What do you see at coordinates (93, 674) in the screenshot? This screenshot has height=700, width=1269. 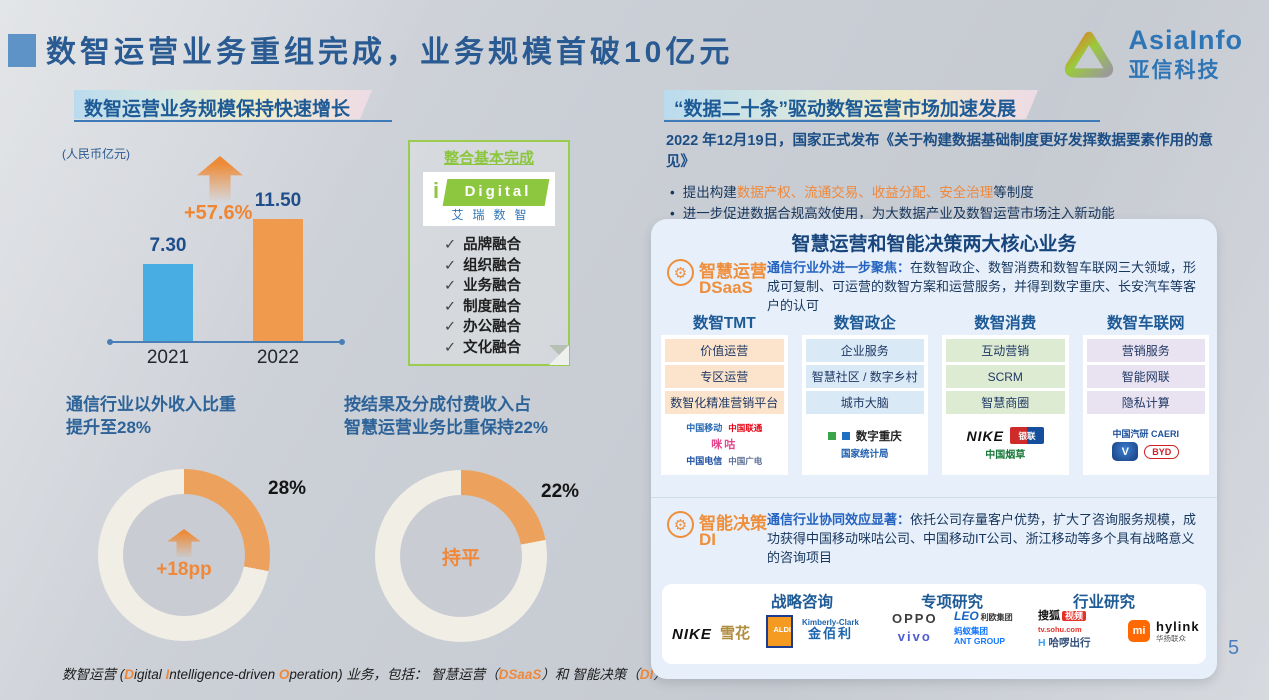 I see `footnote-text: 数智运营 (` at bounding box center [93, 674].